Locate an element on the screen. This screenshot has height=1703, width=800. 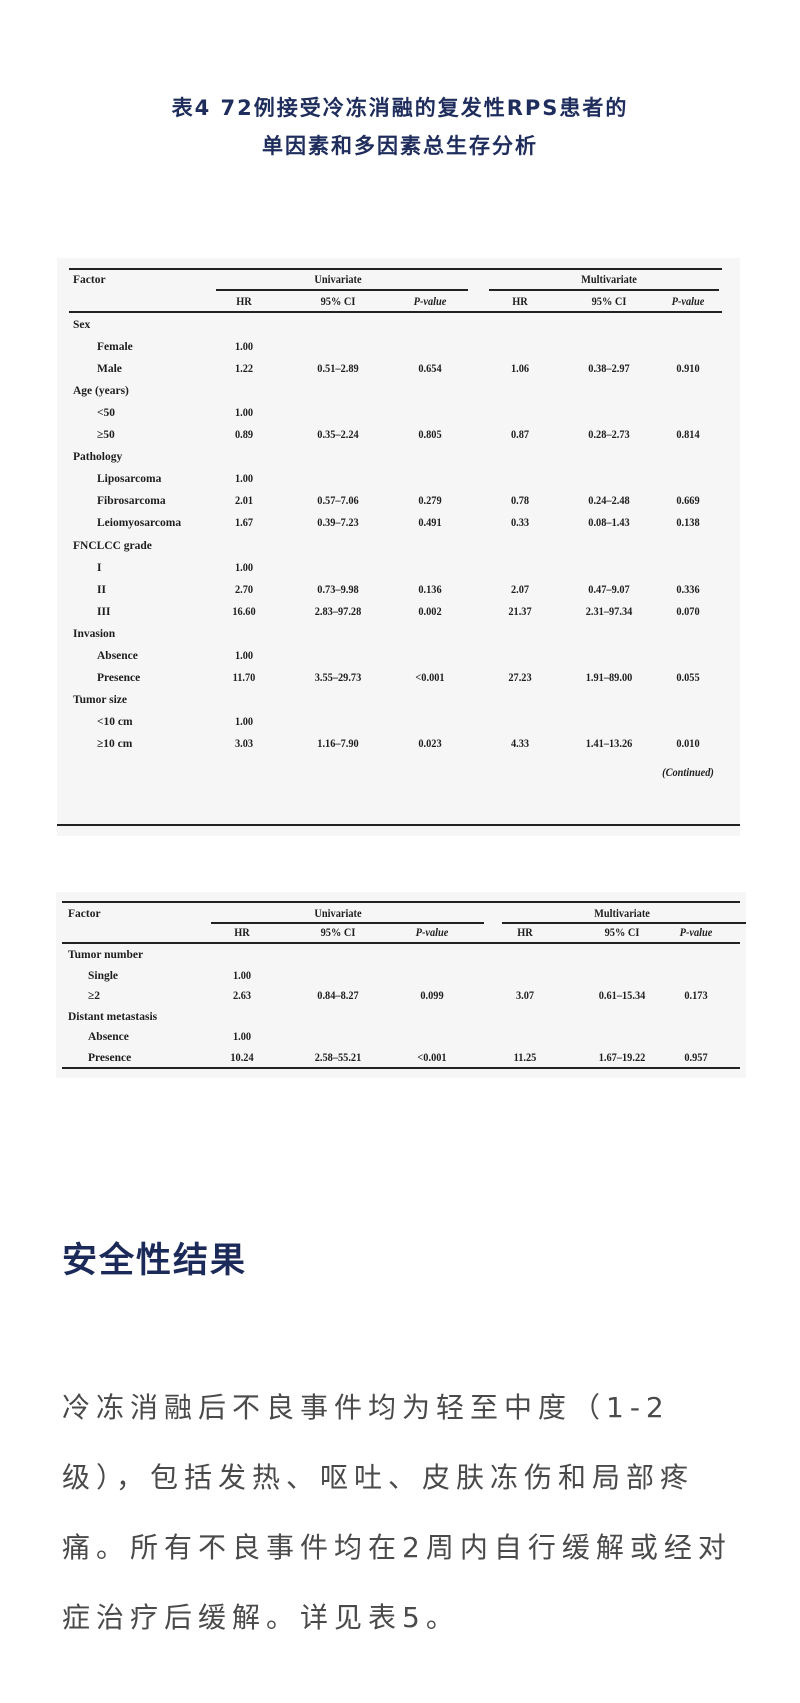
row-cell: 0.57–7.06 is located at coordinates (338, 501).